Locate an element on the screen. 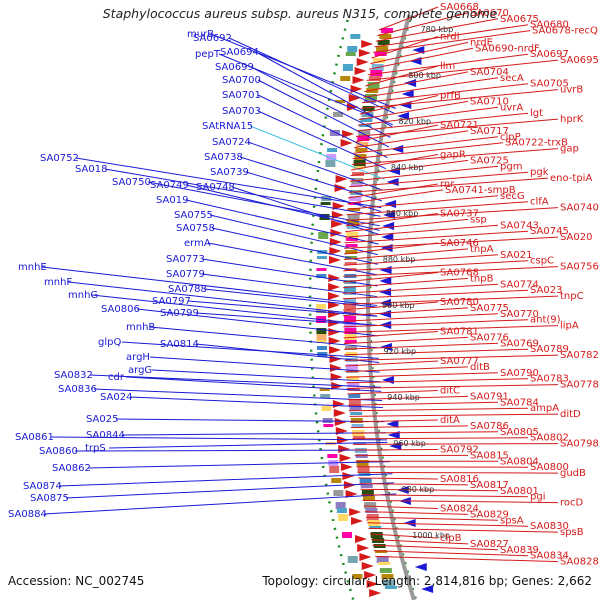 The width and height of the screenshot is (600, 600). gene-label-left: SA0703 is located at coordinates (241, 111).